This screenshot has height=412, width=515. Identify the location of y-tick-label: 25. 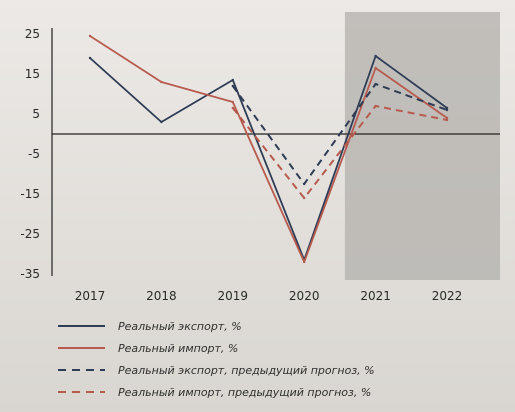
(32, 34).